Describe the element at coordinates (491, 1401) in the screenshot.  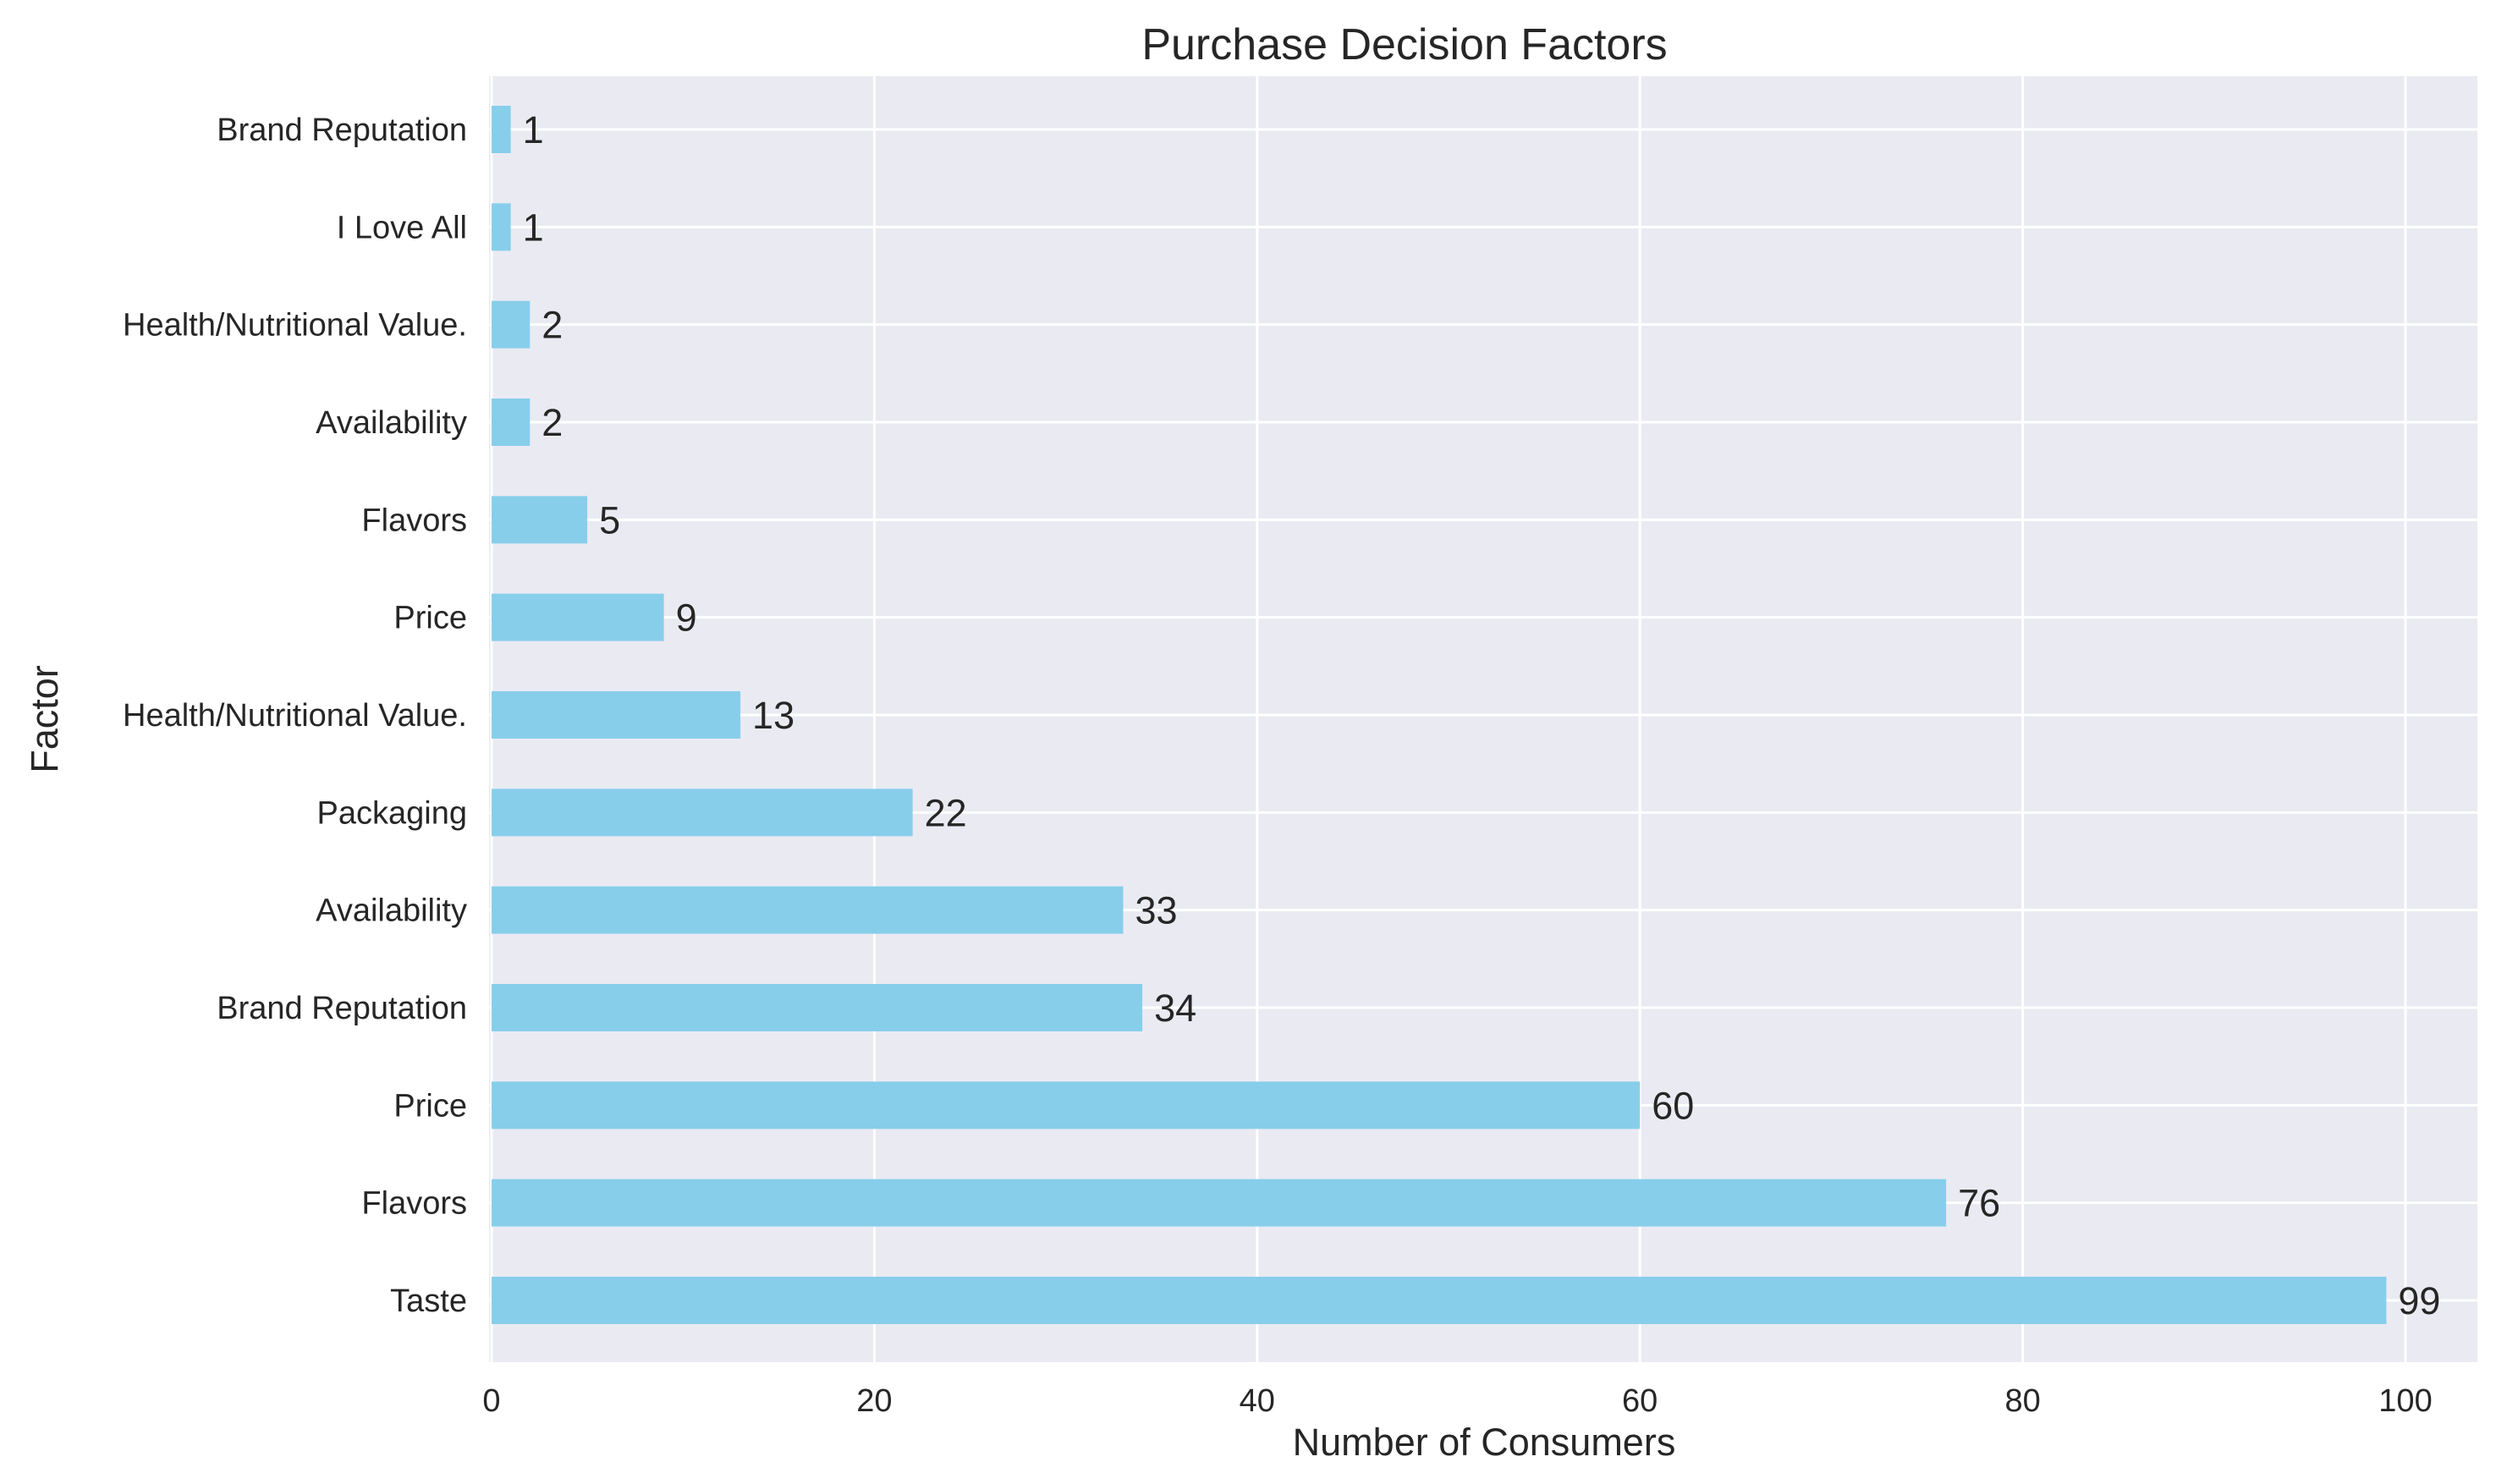
I see `x-tick-label: 0` at that location.